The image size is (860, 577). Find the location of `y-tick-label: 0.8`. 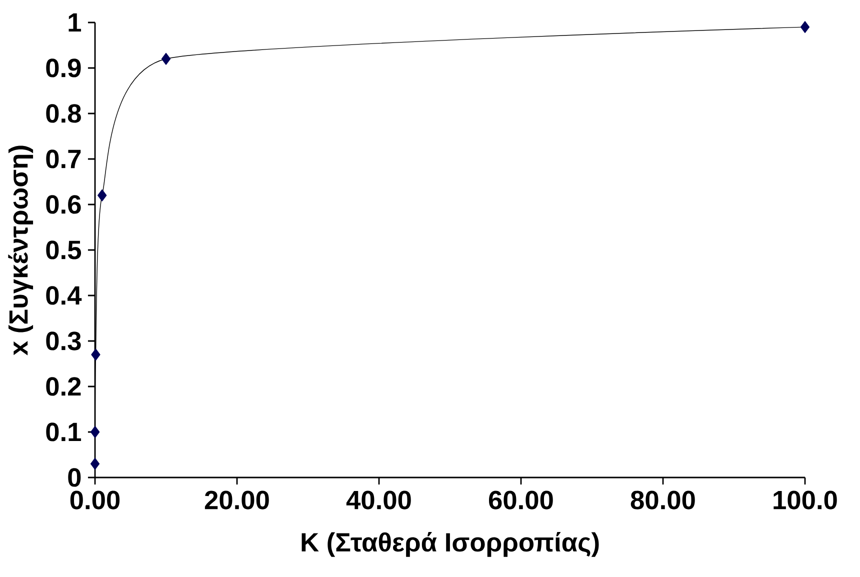

y-tick-label: 0.8 is located at coordinates (63, 113).